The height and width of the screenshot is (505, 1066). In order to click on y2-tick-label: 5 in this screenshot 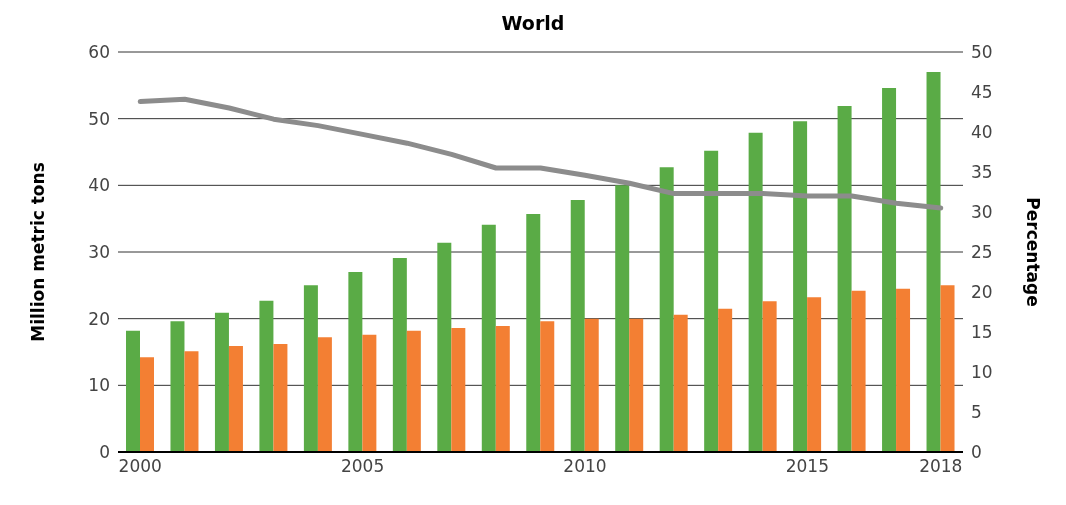, I will do `click(976, 412)`.